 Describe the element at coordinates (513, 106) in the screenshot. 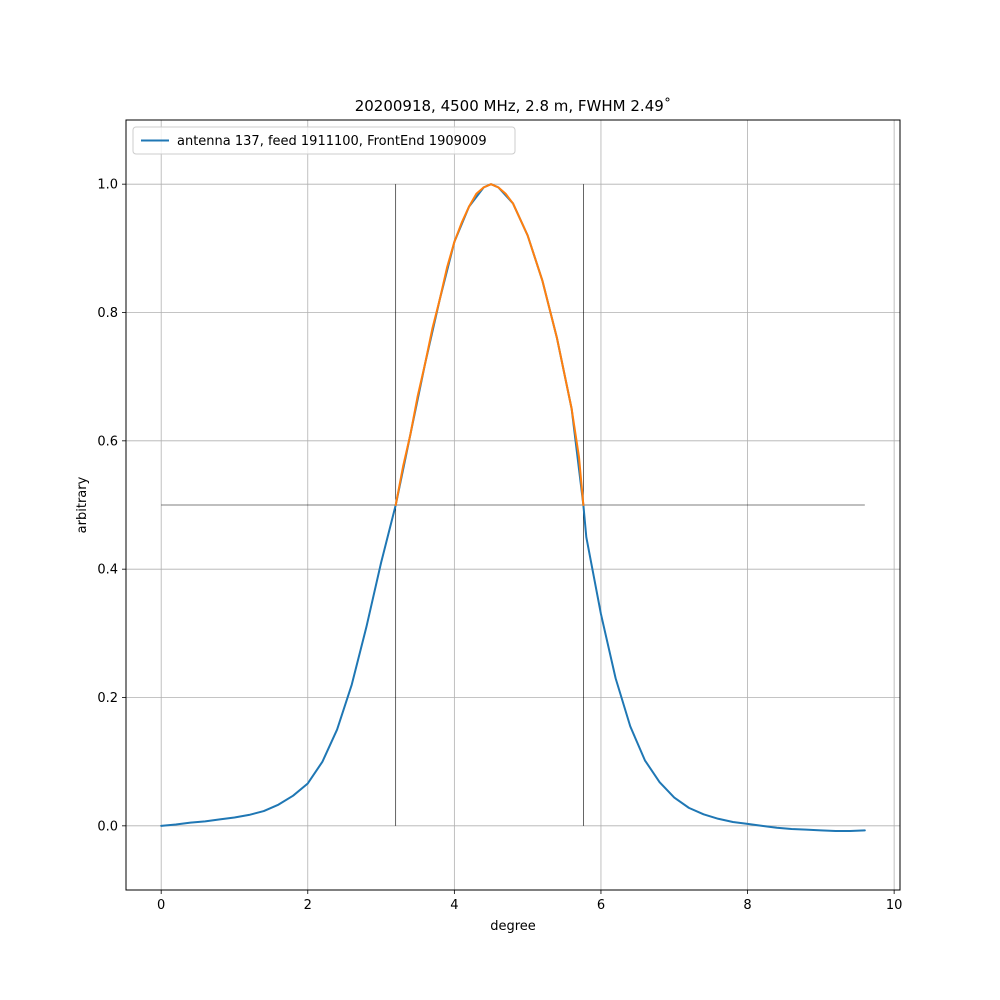

I see `chart-title: 20200918, 4500 MHz, 2.8 m, FWHM 2.49˚` at that location.